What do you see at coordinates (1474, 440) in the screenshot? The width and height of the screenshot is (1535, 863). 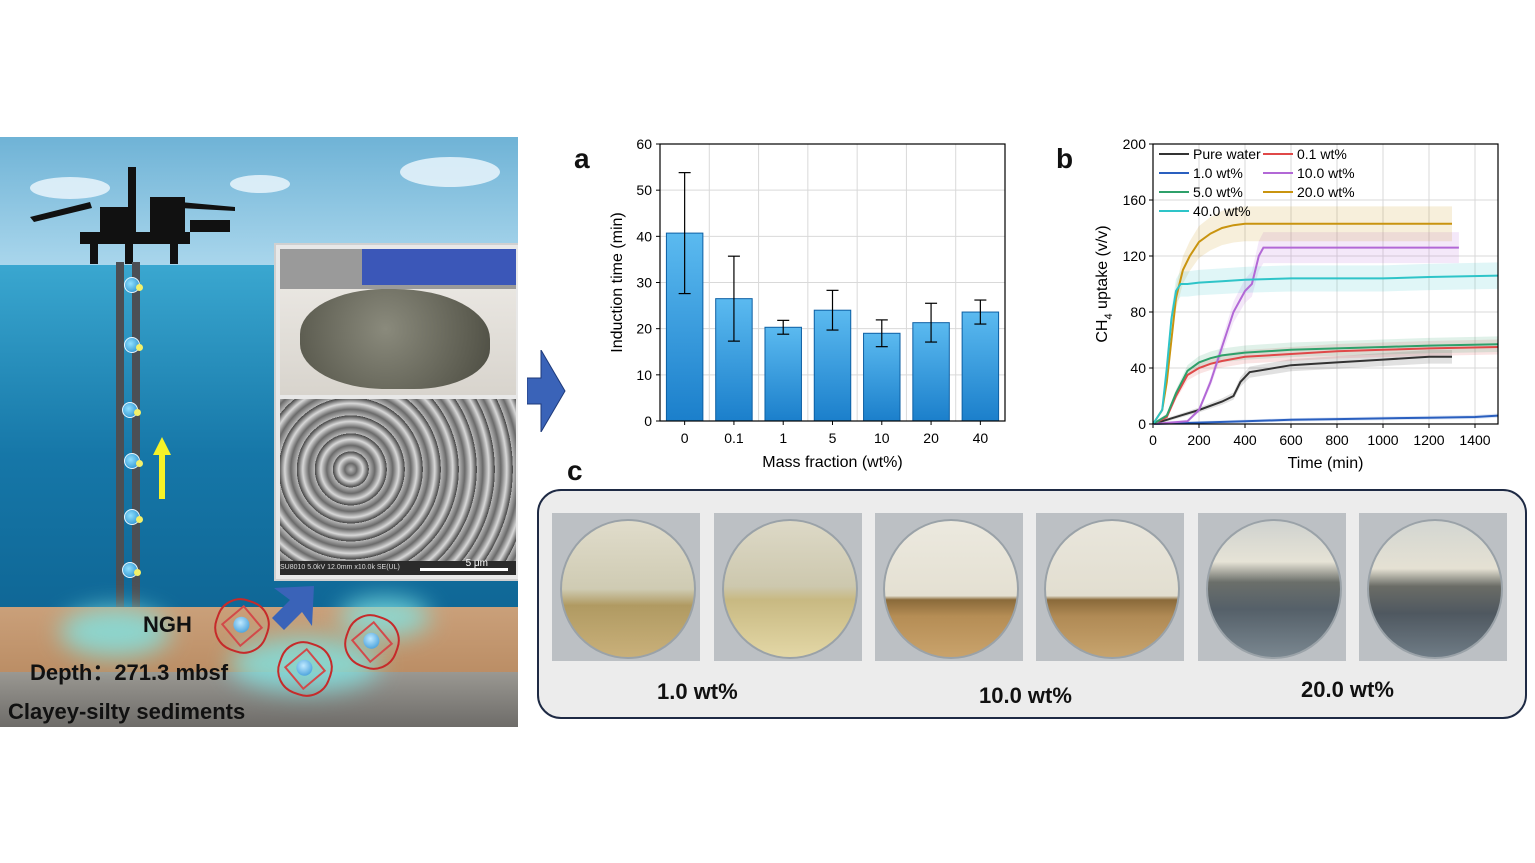 I see `x-tick-label: 1400` at bounding box center [1474, 440].